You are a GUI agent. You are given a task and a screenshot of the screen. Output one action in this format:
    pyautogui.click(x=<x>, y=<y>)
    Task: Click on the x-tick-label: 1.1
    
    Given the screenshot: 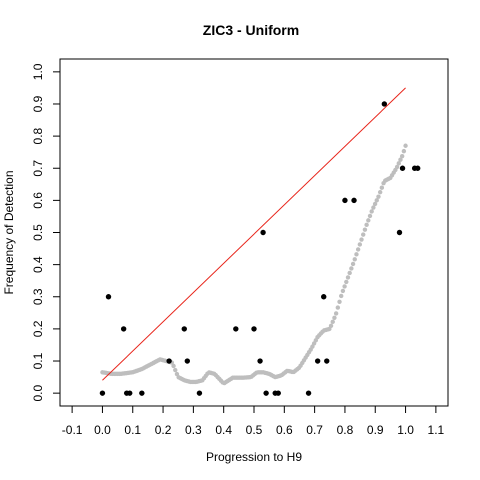 What is the action you would take?
    pyautogui.click(x=436, y=430)
    